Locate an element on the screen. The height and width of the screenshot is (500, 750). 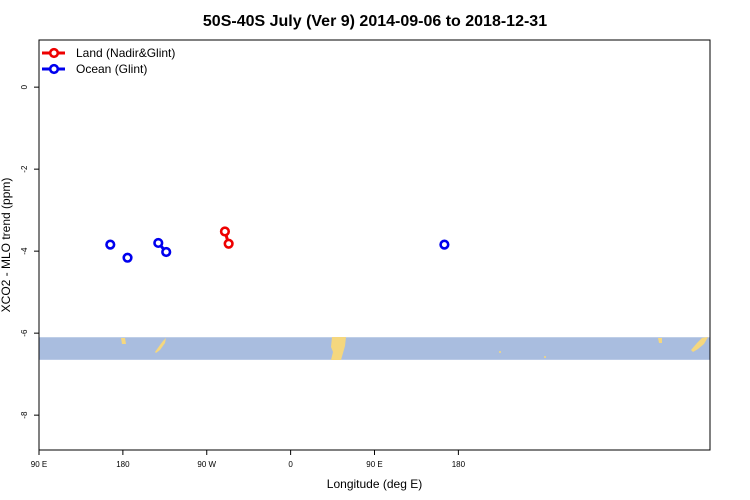
legend-label: Ocean (Glint) is located at coordinates (111, 69).